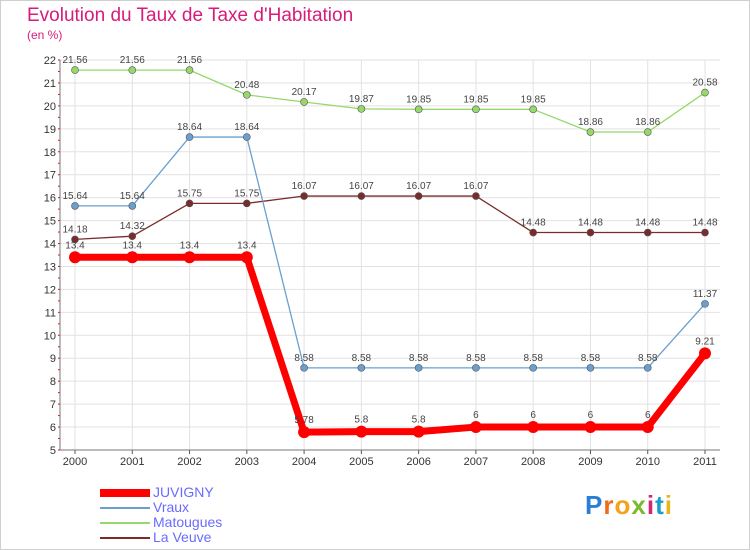 Image resolution: width=750 pixels, height=550 pixels. I want to click on legend-label: JUVIGNY, so click(183, 492).